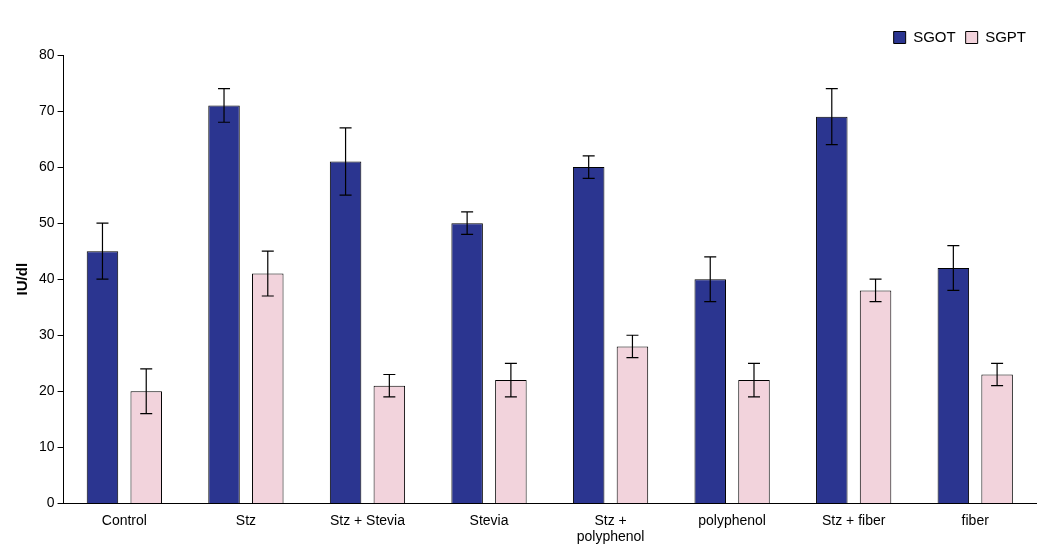 The width and height of the screenshot is (1056, 554). Describe the element at coordinates (367, 519) in the screenshot. I see `x-tick-label: Stz + Stevia` at that location.